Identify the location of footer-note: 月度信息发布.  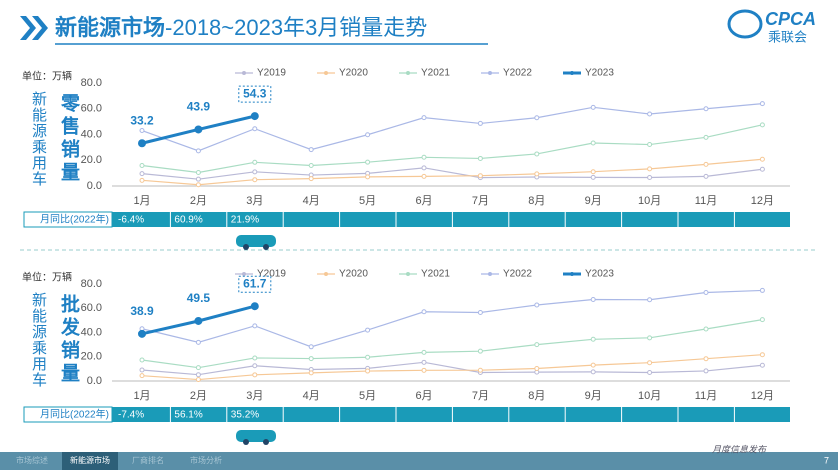
(740, 449).